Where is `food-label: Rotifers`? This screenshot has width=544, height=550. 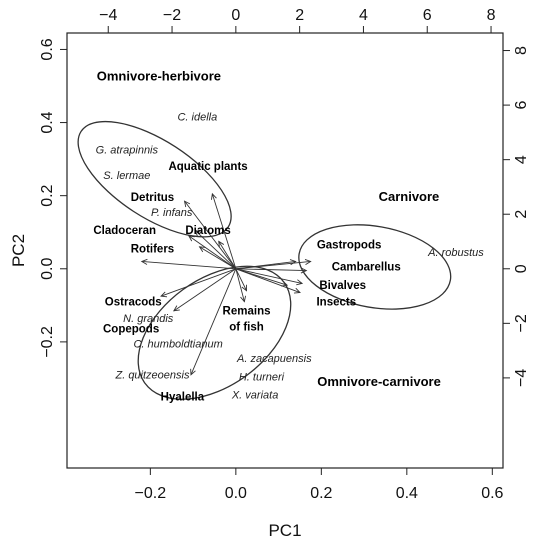
food-label: Rotifers is located at coordinates (152, 249).